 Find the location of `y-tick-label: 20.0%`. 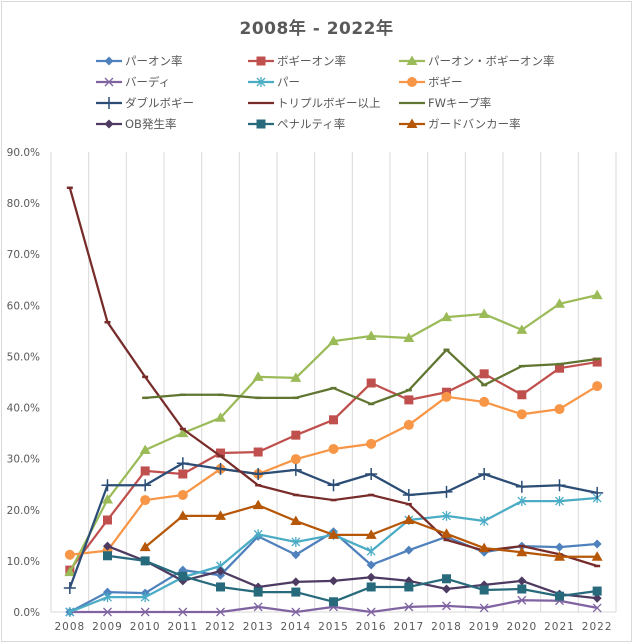

y-tick-label: 20.0% is located at coordinates (23, 511).